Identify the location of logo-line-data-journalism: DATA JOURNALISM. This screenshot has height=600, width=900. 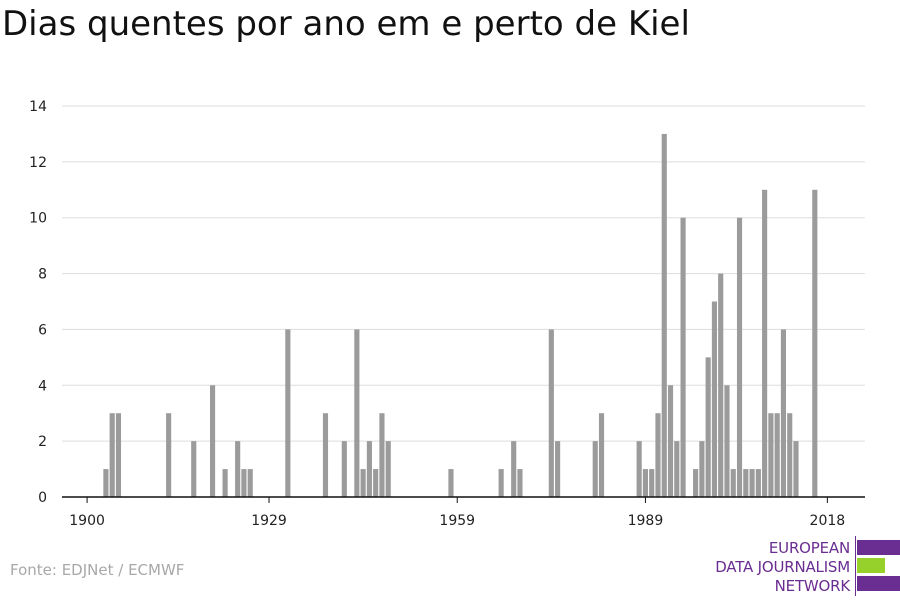
(782, 567).